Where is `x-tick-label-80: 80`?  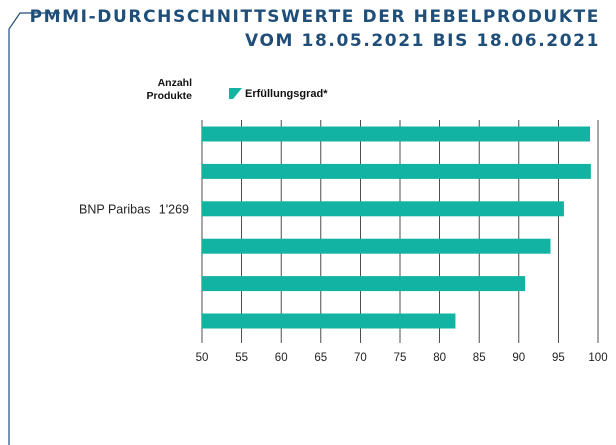 x-tick-label-80: 80 is located at coordinates (439, 358).